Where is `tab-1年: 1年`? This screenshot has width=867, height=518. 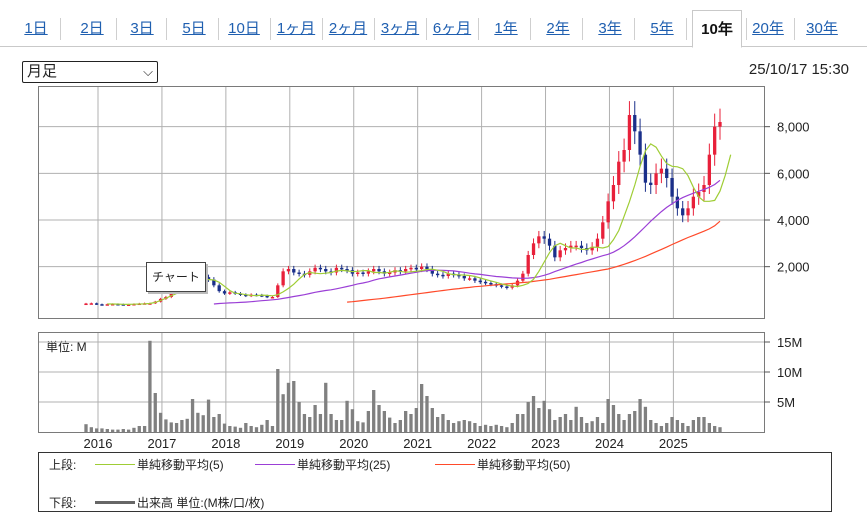
tab-1年: 1年 is located at coordinates (506, 28).